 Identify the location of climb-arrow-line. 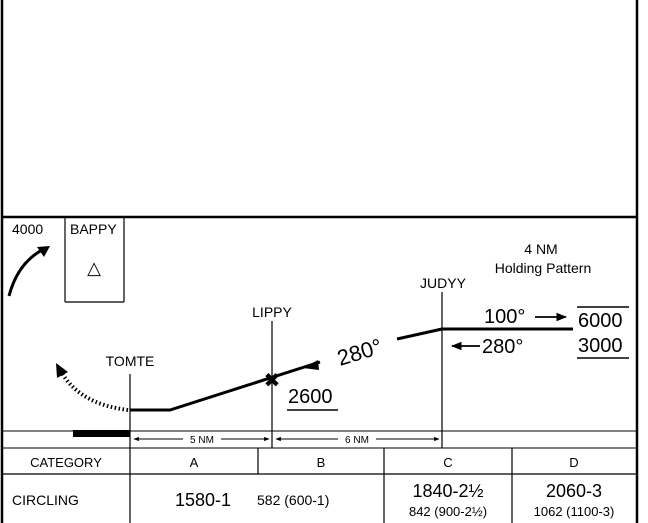
(26, 272).